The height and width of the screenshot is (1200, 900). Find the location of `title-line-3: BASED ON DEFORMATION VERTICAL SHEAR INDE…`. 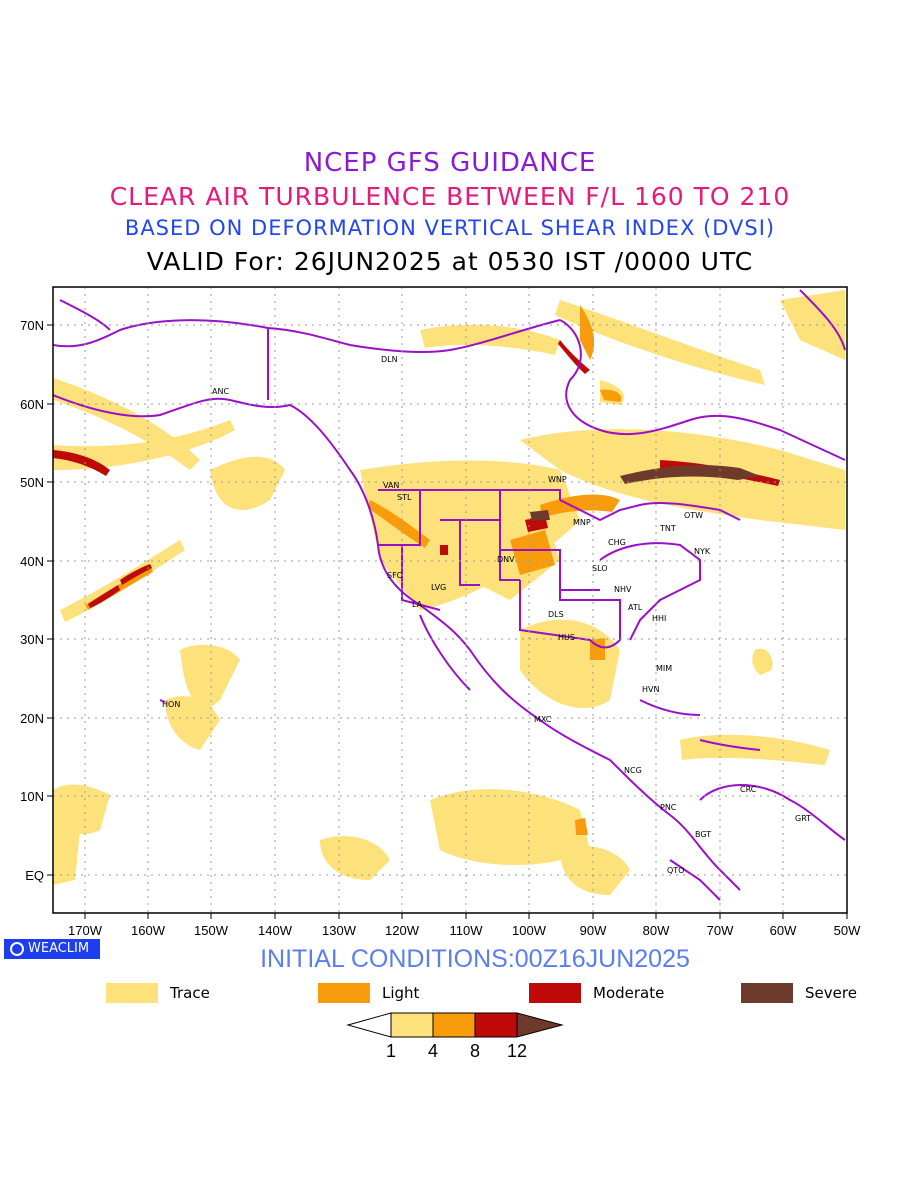

title-line-3: BASED ON DEFORMATION VERTICAL SHEAR INDE… is located at coordinates (450, 228).